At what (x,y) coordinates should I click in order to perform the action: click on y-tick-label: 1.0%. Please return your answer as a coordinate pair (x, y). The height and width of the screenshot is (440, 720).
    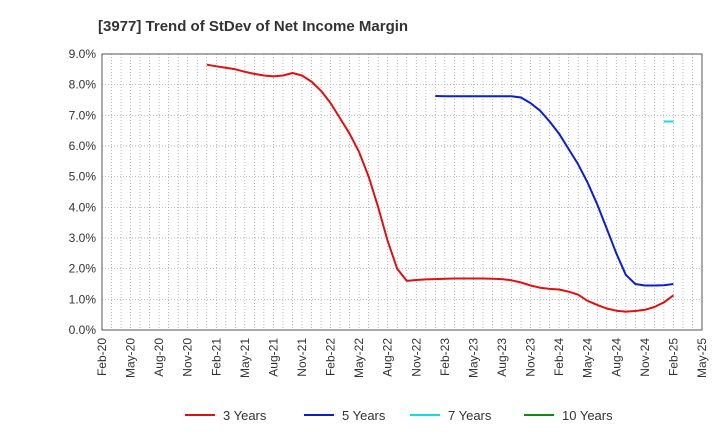
    Looking at the image, I should click on (83, 299).